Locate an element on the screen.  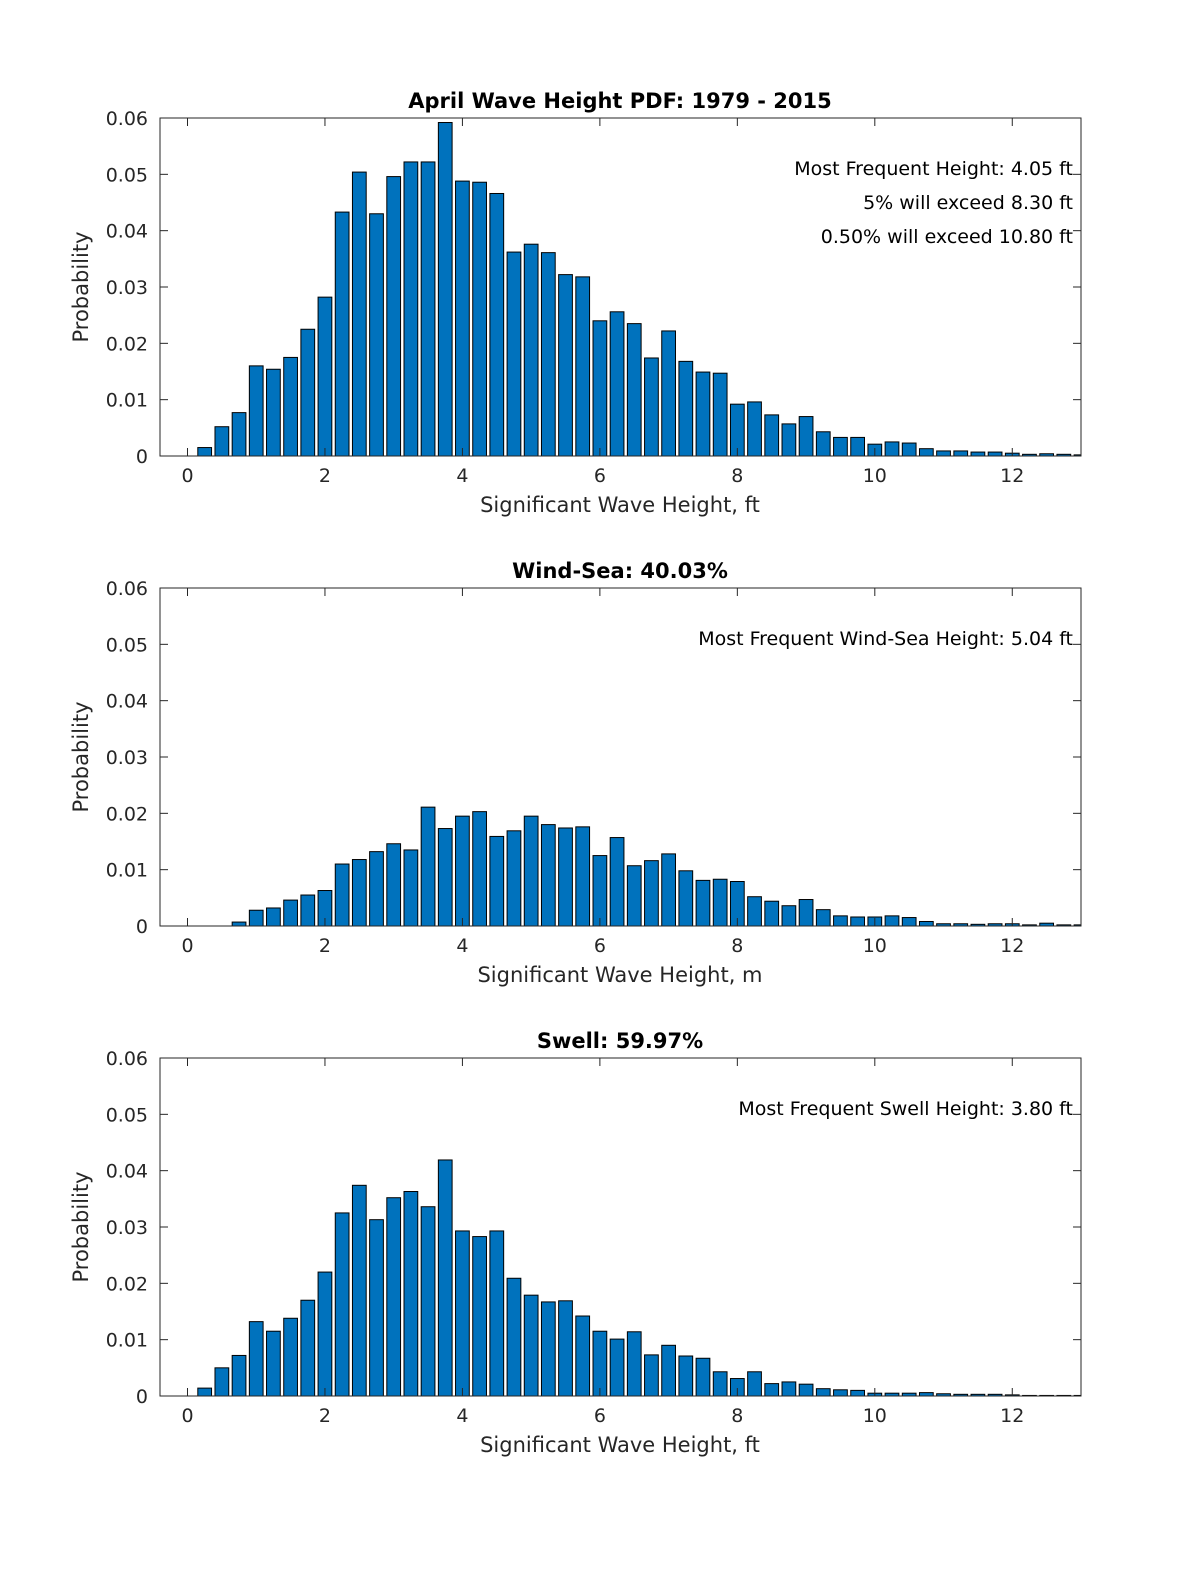
chart-title: April Wave Height PDF: 1979 - 2015 is located at coordinates (620, 101).